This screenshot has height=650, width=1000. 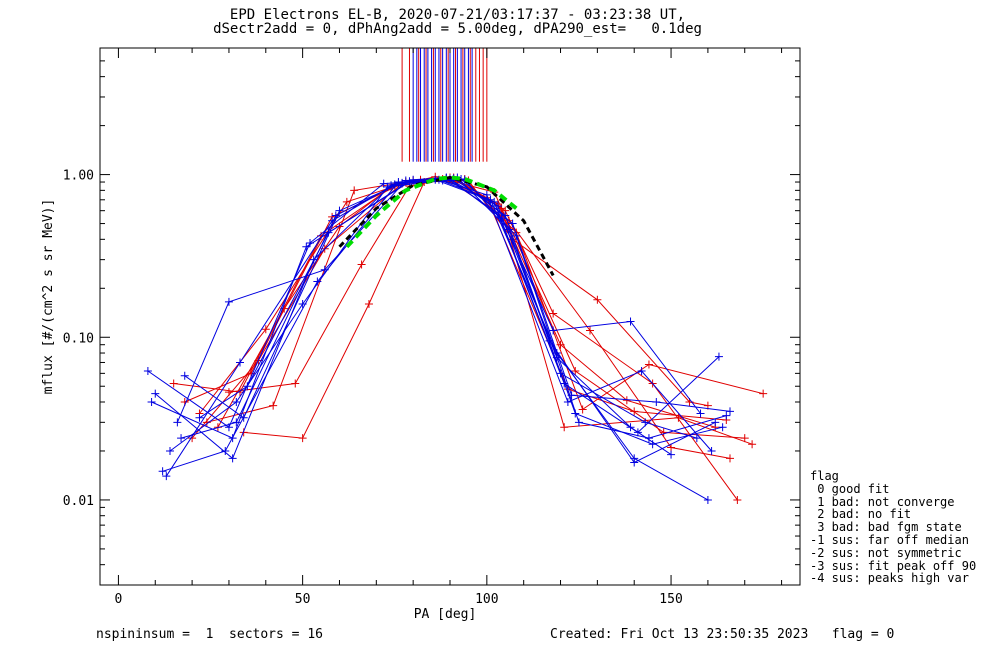 What do you see at coordinates (209, 634) in the screenshot?
I see `footer-left-text: nspininsum = 1 sectors = 16` at bounding box center [209, 634].